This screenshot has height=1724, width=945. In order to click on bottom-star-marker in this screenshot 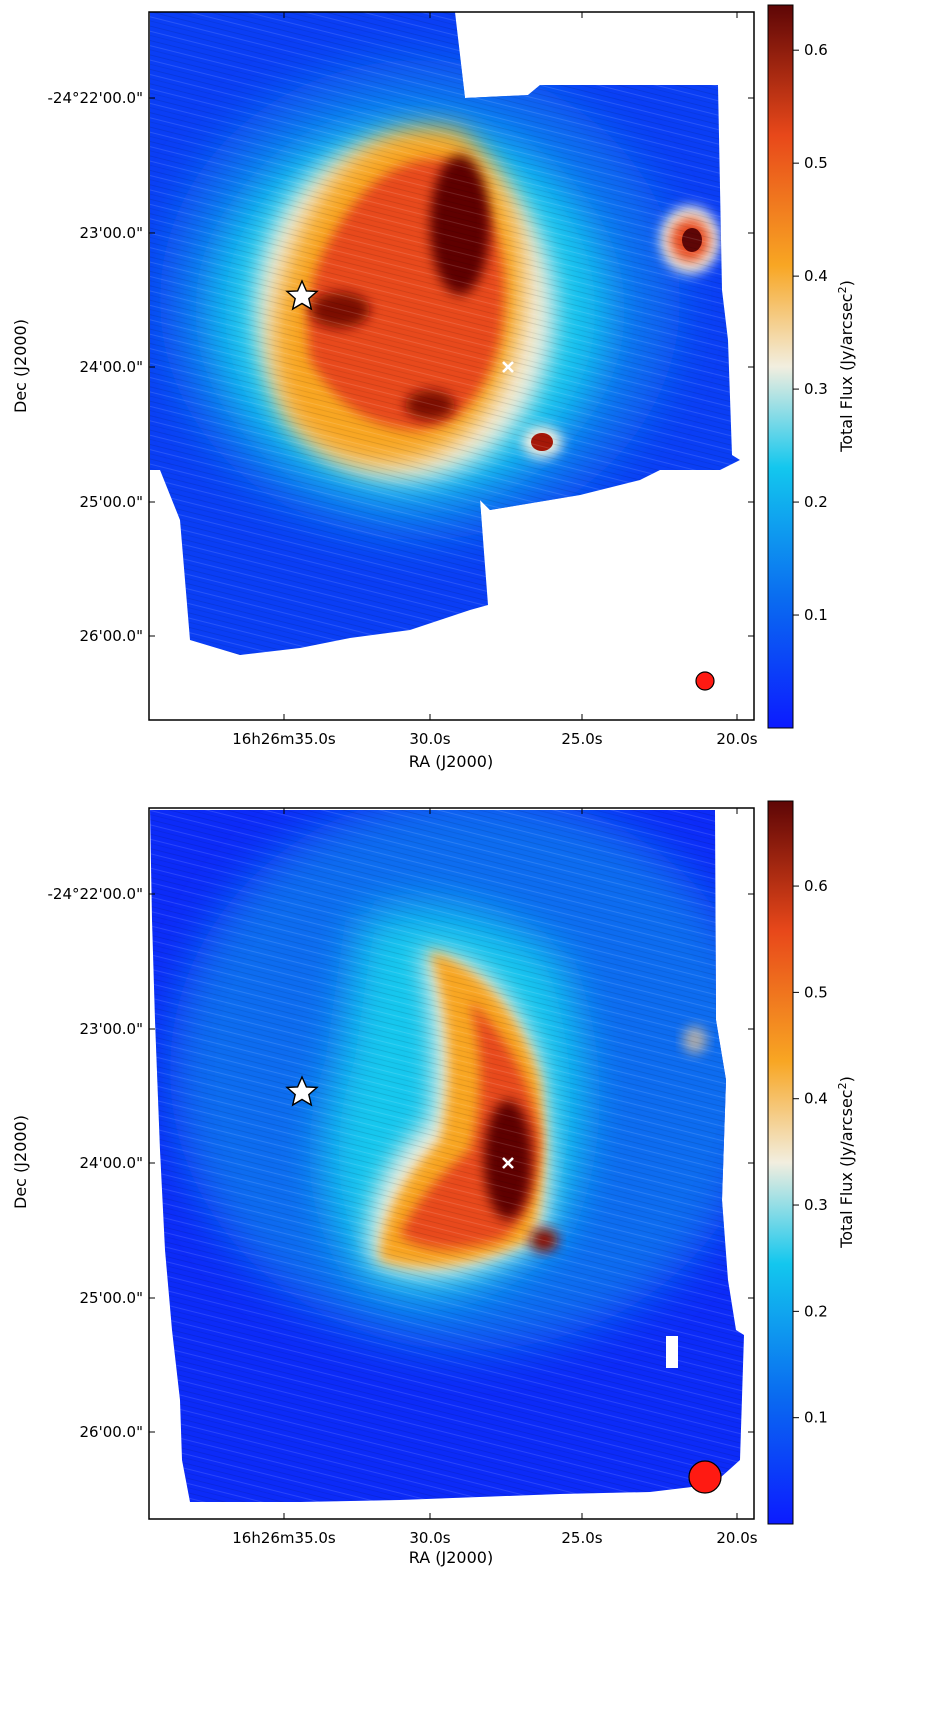, I will do `click(302, 1091)`.